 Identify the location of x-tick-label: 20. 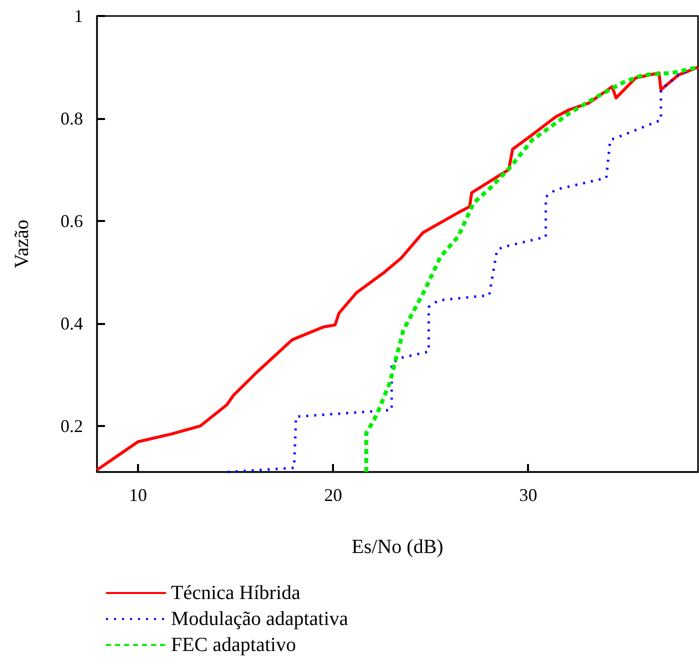
(333, 495).